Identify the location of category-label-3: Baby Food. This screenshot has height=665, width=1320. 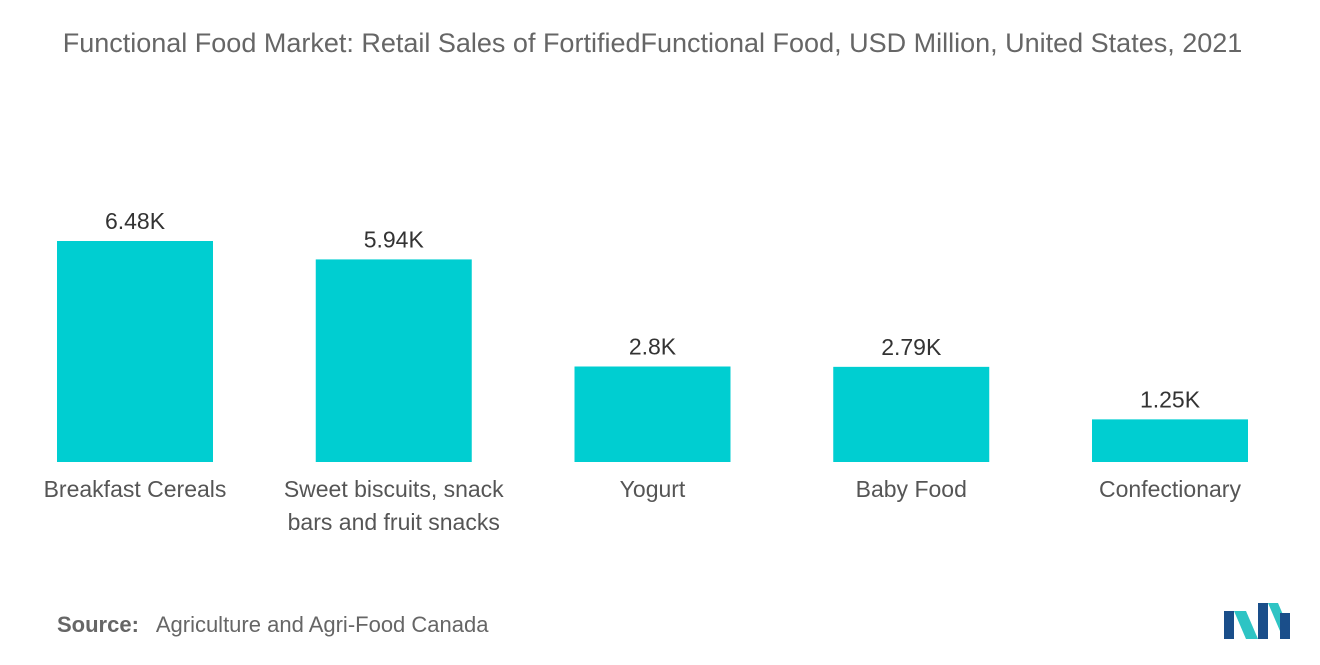
(911, 489).